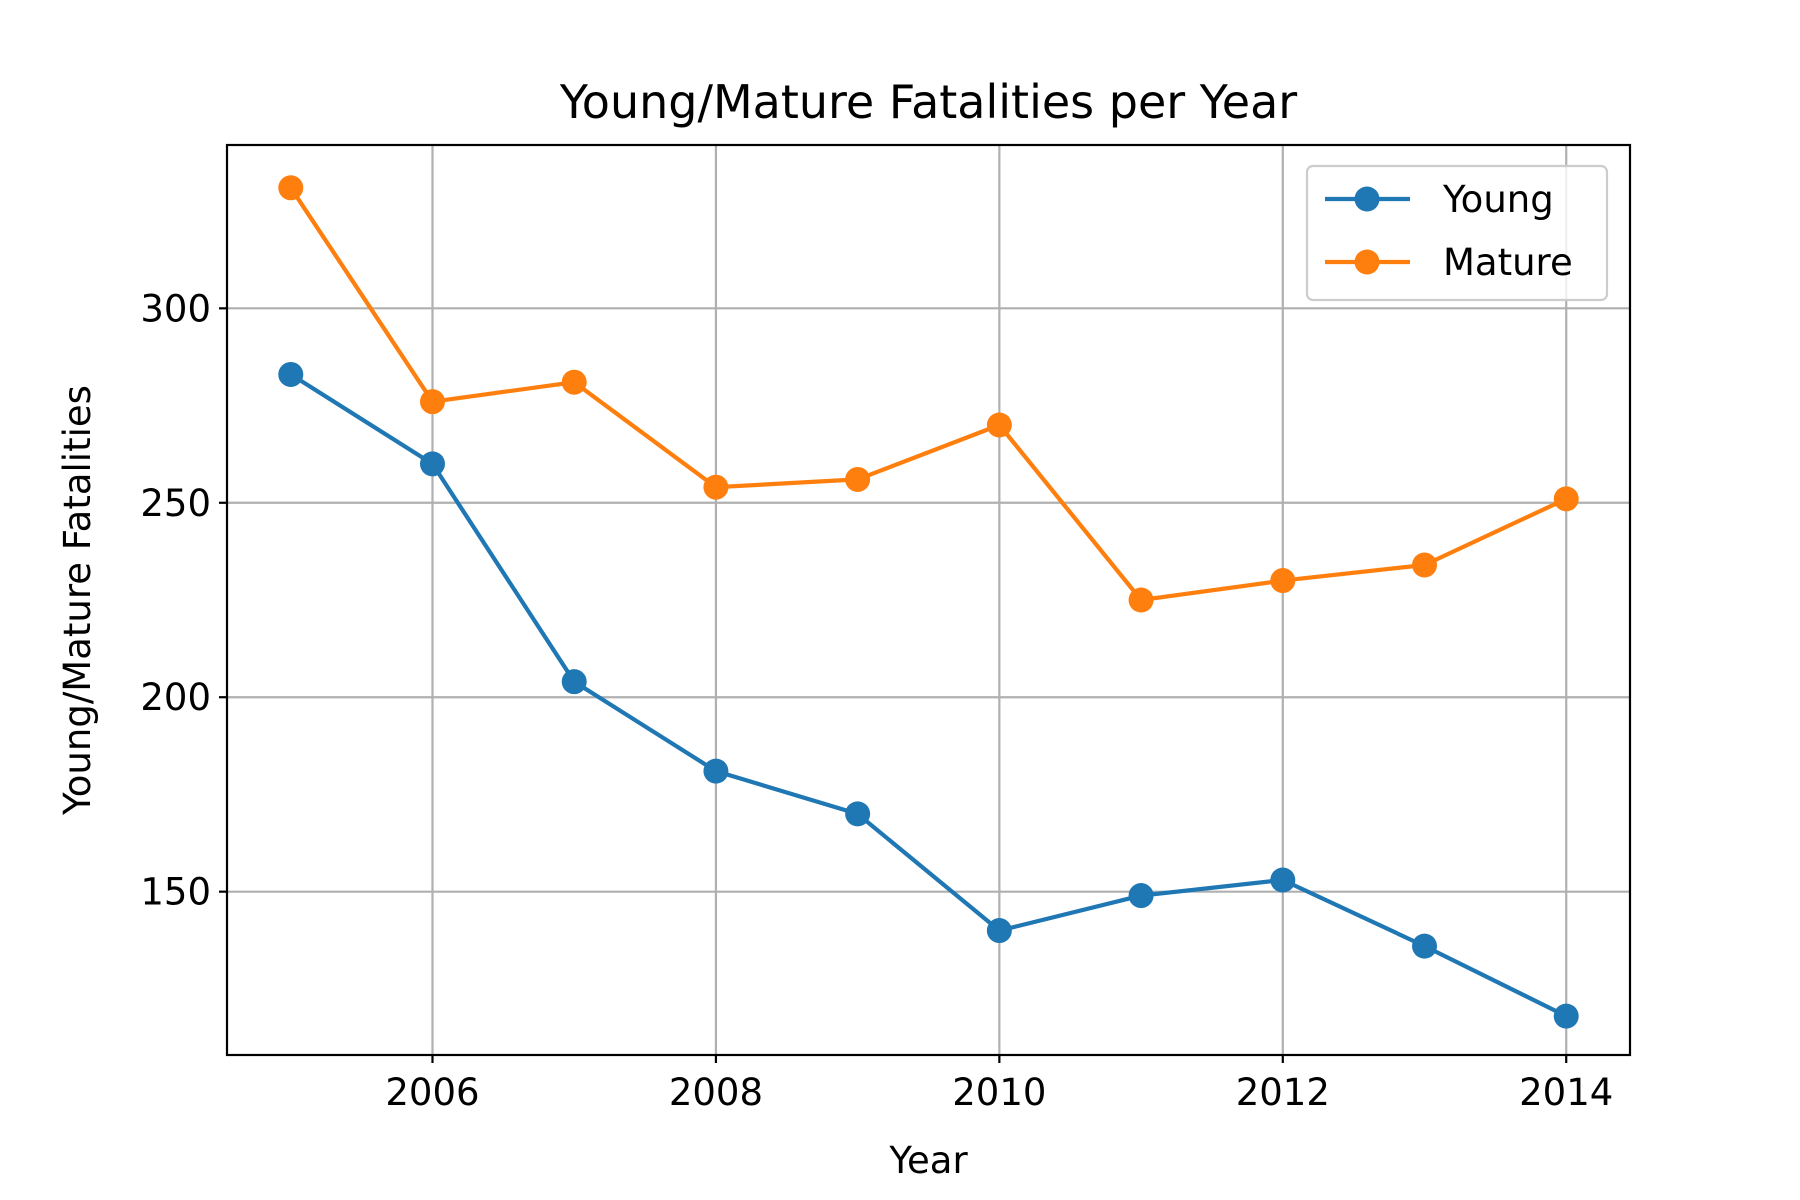 Image resolution: width=1800 pixels, height=1200 pixels. What do you see at coordinates (1457, 233) in the screenshot?
I see `legend: Young Mature` at bounding box center [1457, 233].